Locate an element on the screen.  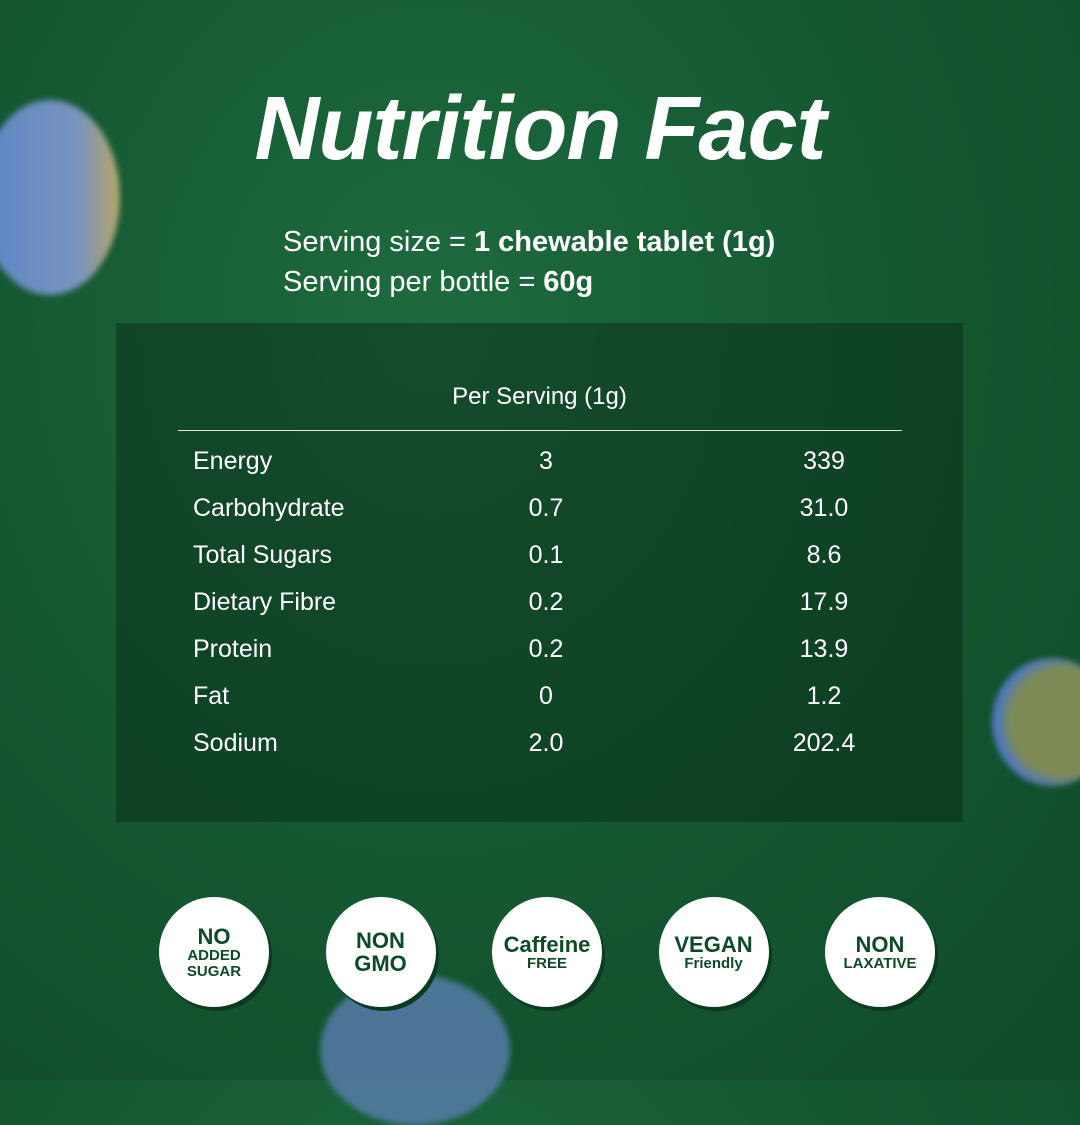
badge-text: LAXATIVE is located at coordinates (880, 963).